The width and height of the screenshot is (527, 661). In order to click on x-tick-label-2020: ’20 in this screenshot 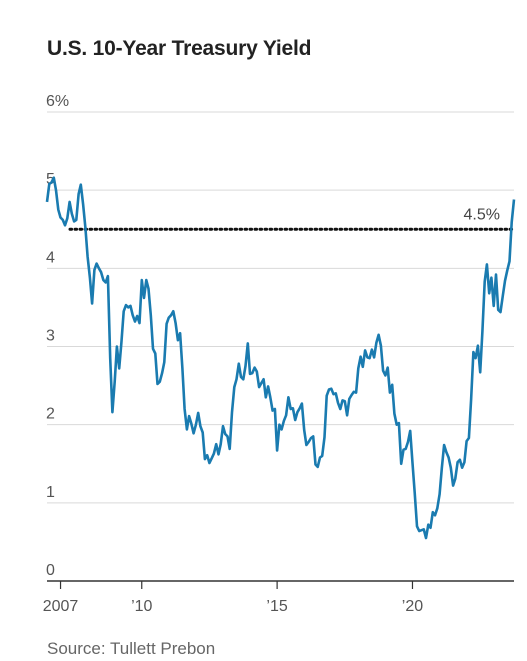, I will do `click(412, 606)`.